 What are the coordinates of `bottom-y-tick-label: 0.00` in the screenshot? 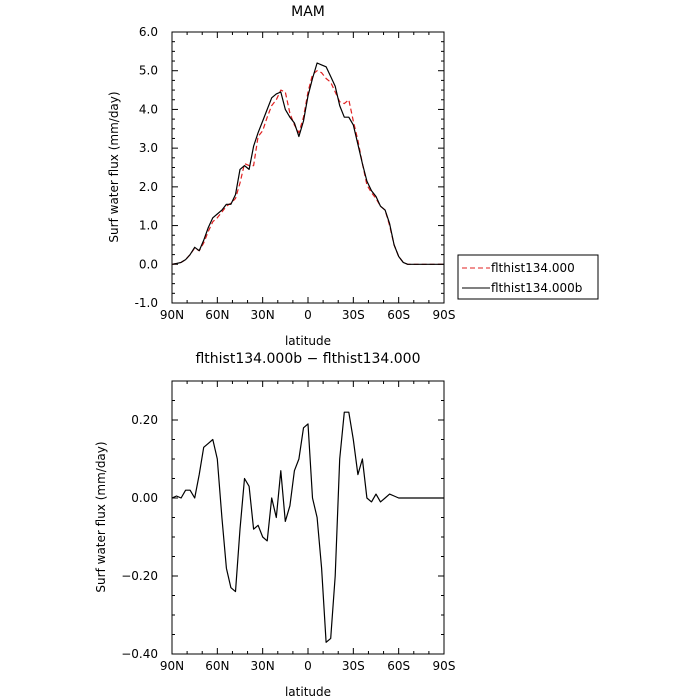 It's located at (144, 498).